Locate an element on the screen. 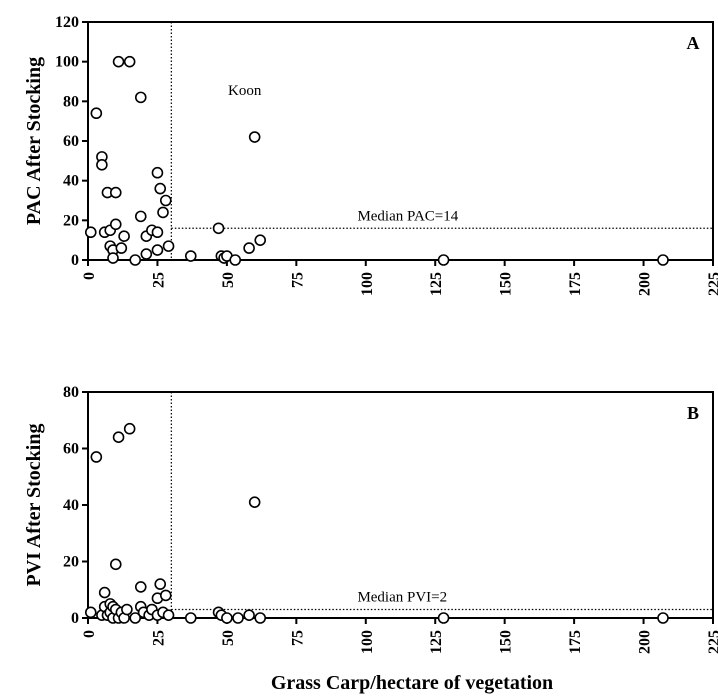 Image resolution: width=718 pixels, height=698 pixels. median-label: Median PAC=14 is located at coordinates (407, 216).